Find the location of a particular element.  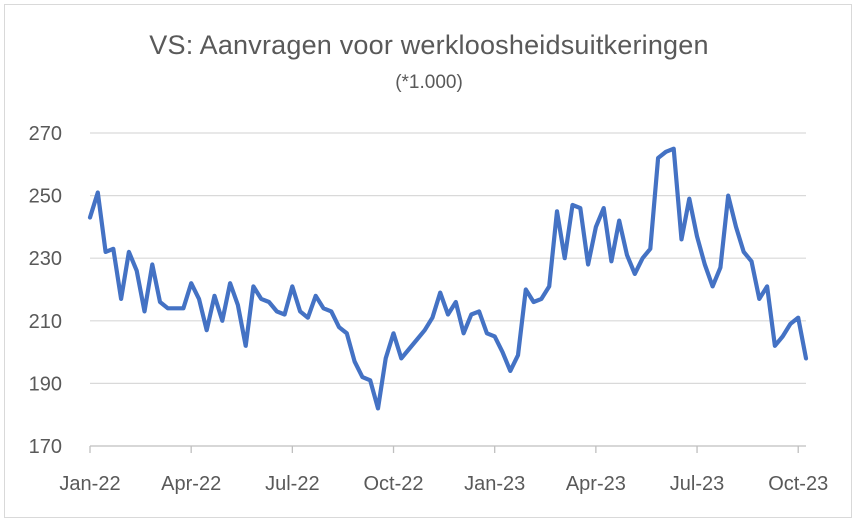

x-tick-label: Jan-22 is located at coordinates (89, 484).